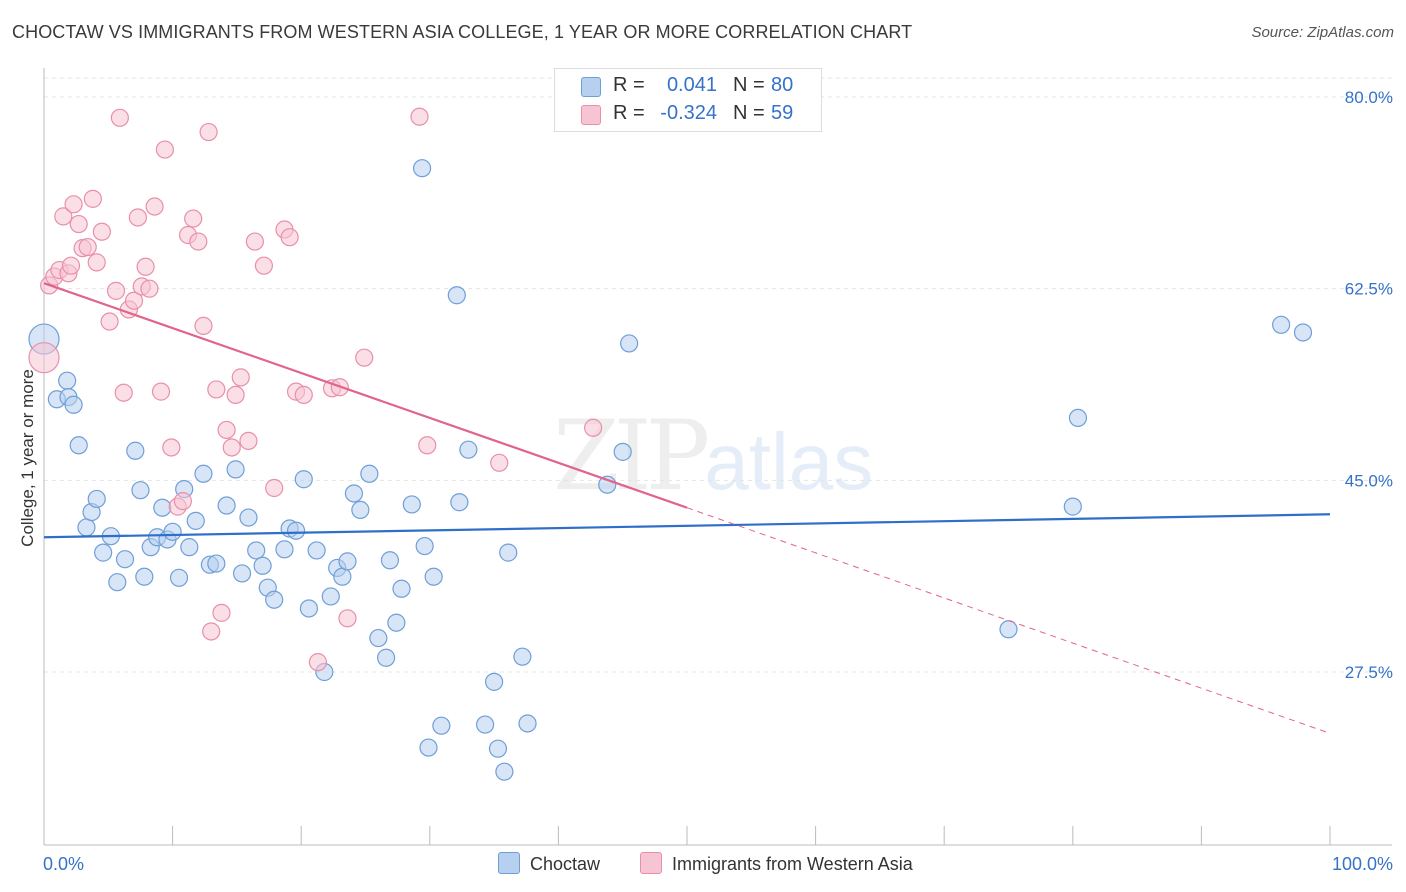 The width and height of the screenshot is (1406, 892). Describe the element at coordinates (1369, 97) in the screenshot. I see `y-tick-label-3: 80.0%` at that location.